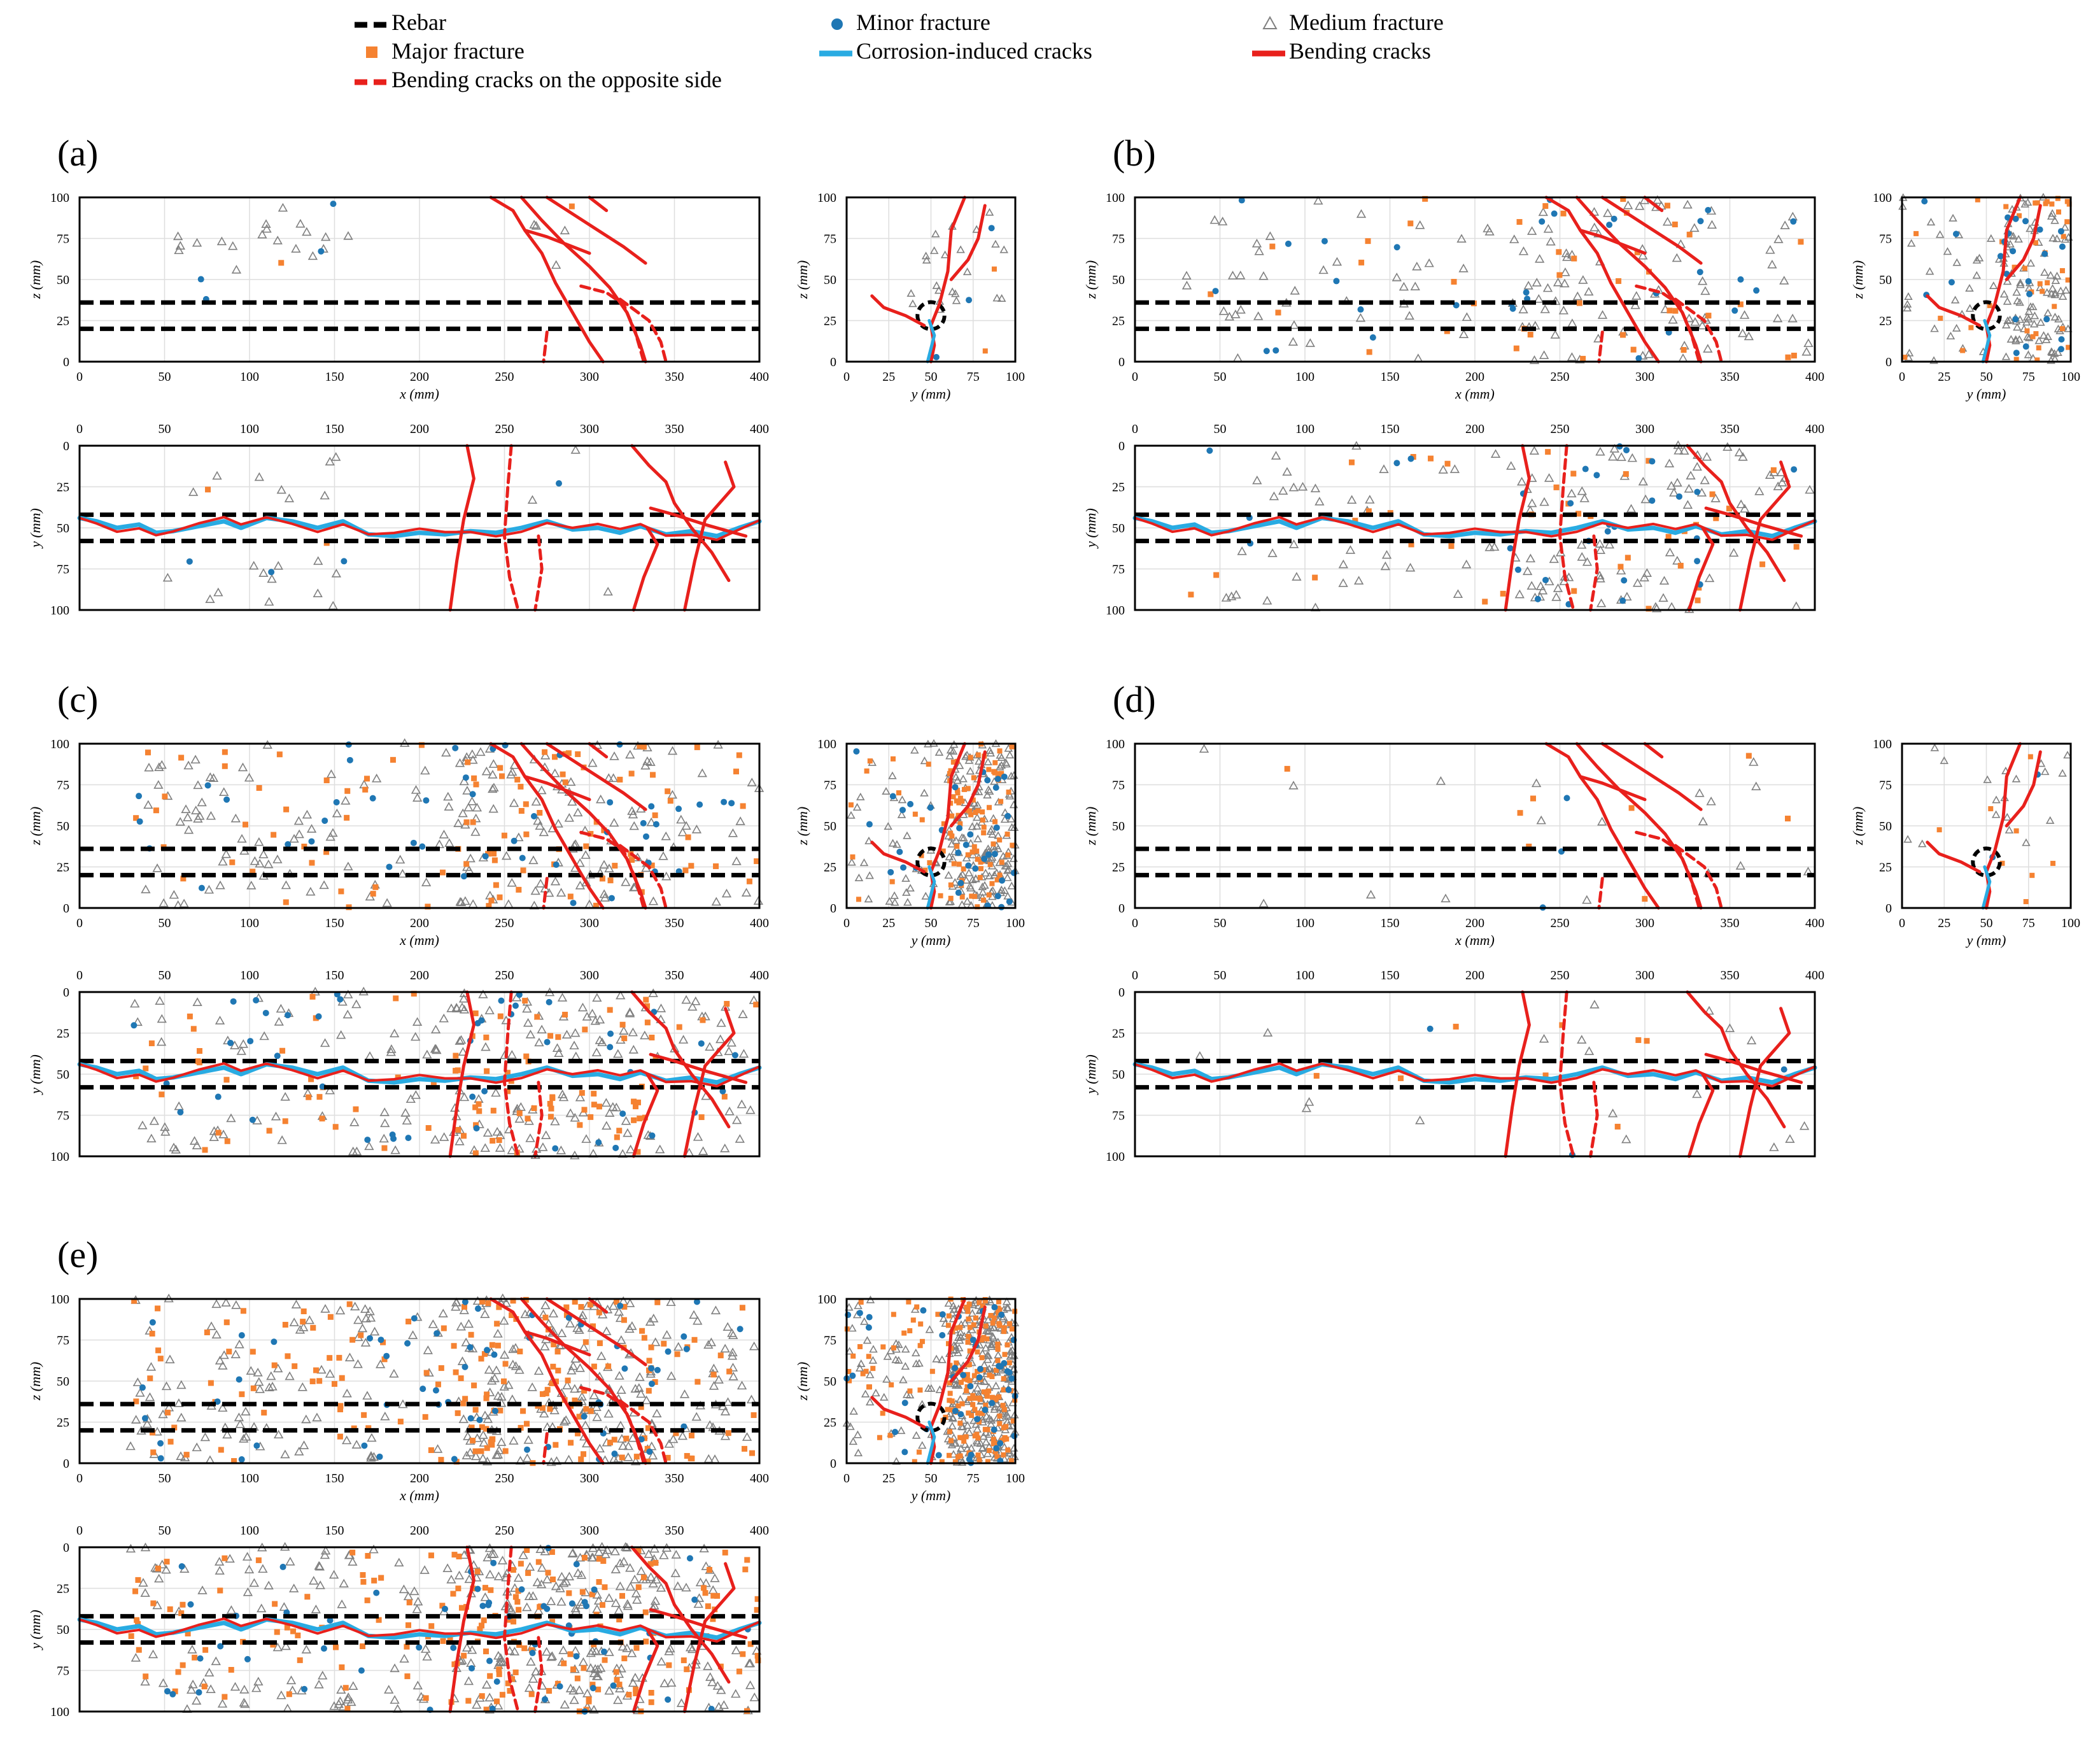 Image resolution: width=2100 pixels, height=1737 pixels. I want to click on tick-label: 150, so click(334, 377).